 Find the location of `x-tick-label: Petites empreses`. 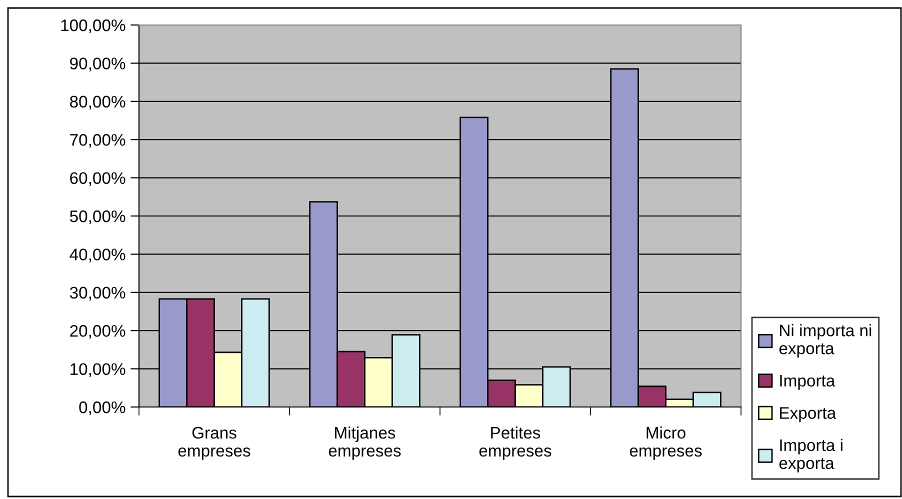

x-tick-label: Petites empreses is located at coordinates (515, 443).